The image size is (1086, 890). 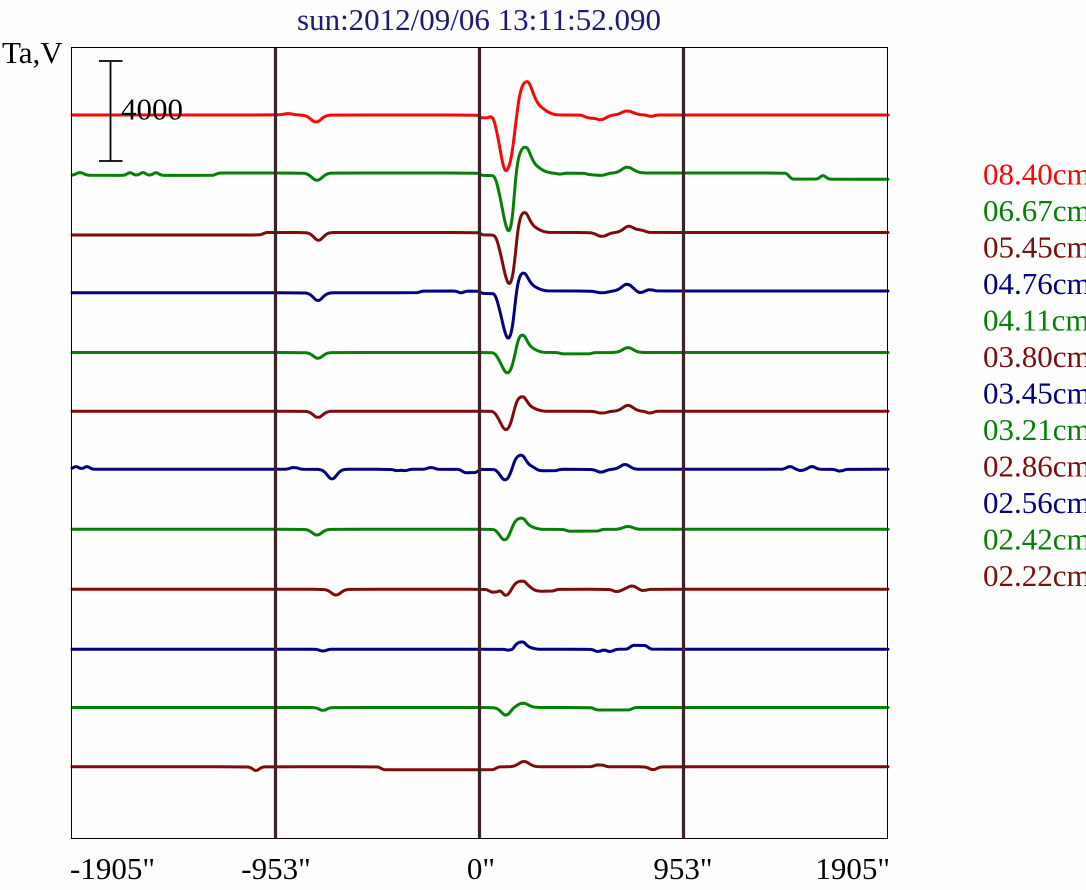 I want to click on svg-text: 04.76cm, so click(x=1034, y=283).